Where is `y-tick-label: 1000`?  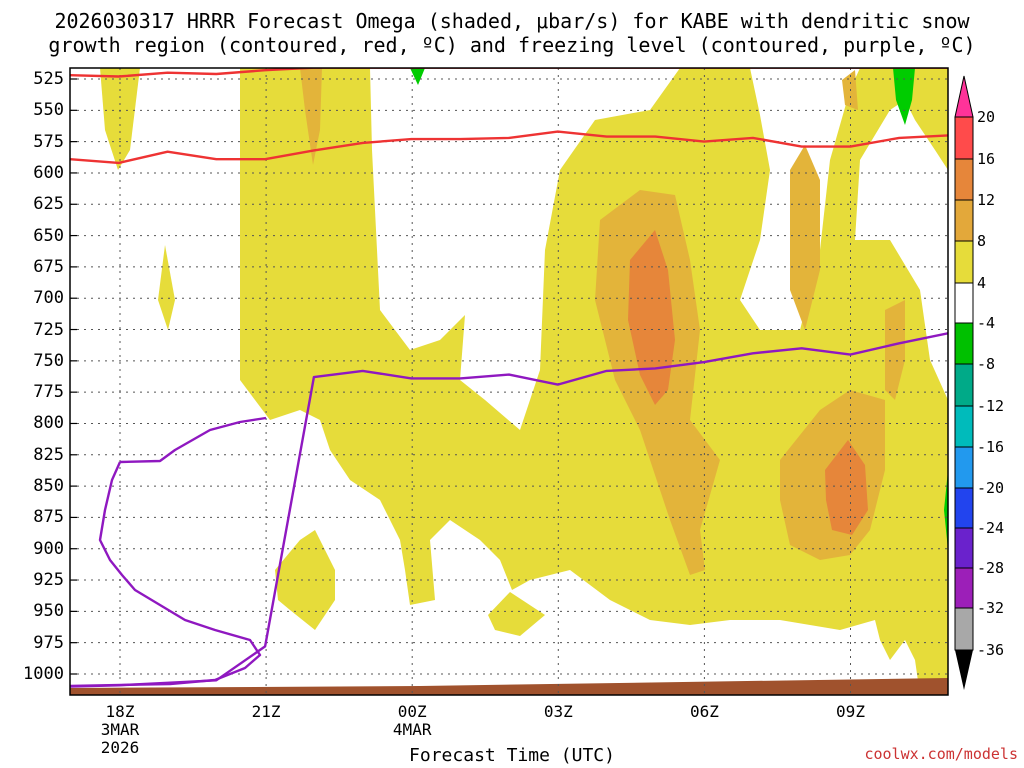 y-tick-label: 1000 is located at coordinates (43, 674).